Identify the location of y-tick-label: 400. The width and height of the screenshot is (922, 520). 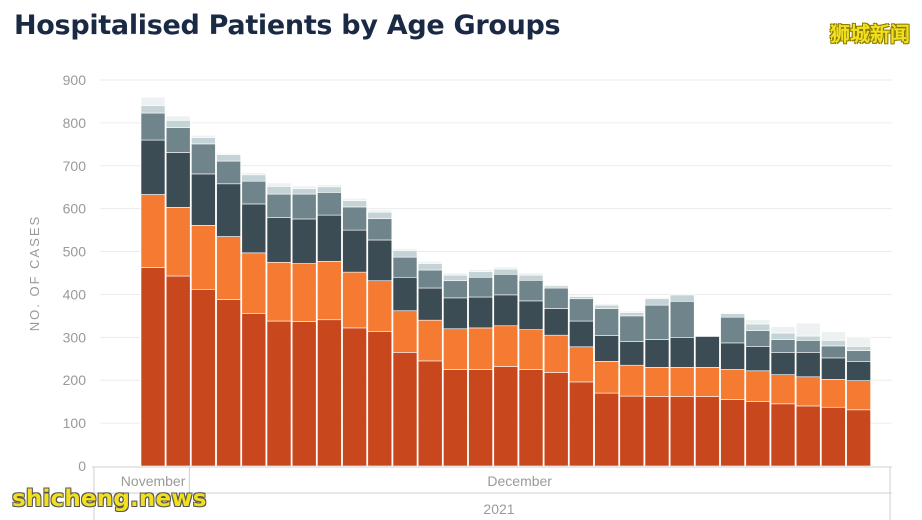
(75, 294).